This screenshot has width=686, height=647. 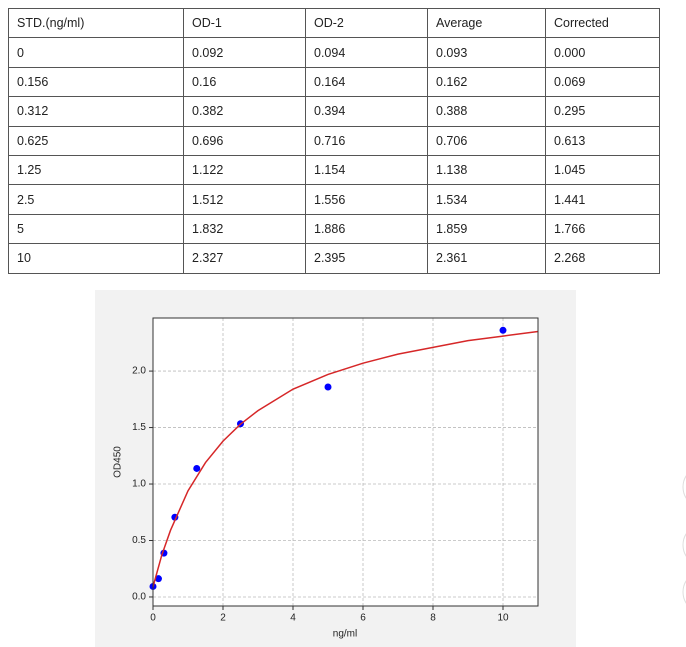 What do you see at coordinates (366, 111) in the screenshot?
I see `table-cell: 0.394` at bounding box center [366, 111].